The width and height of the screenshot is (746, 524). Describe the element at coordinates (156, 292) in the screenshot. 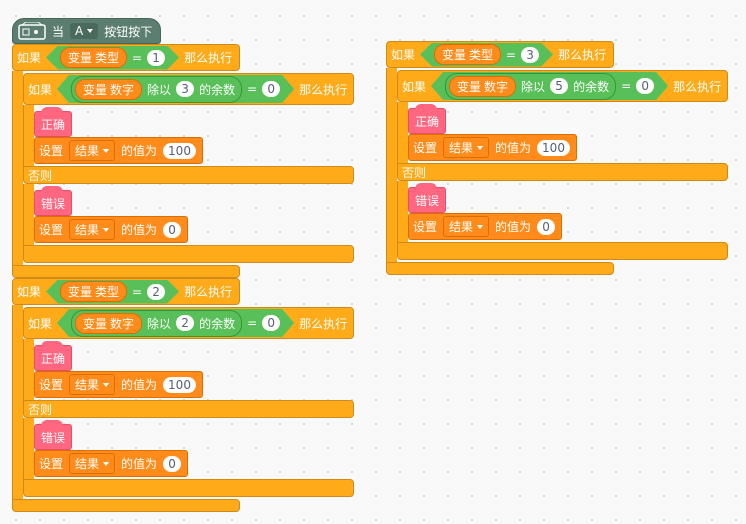

I see `value-input: 2` at that location.